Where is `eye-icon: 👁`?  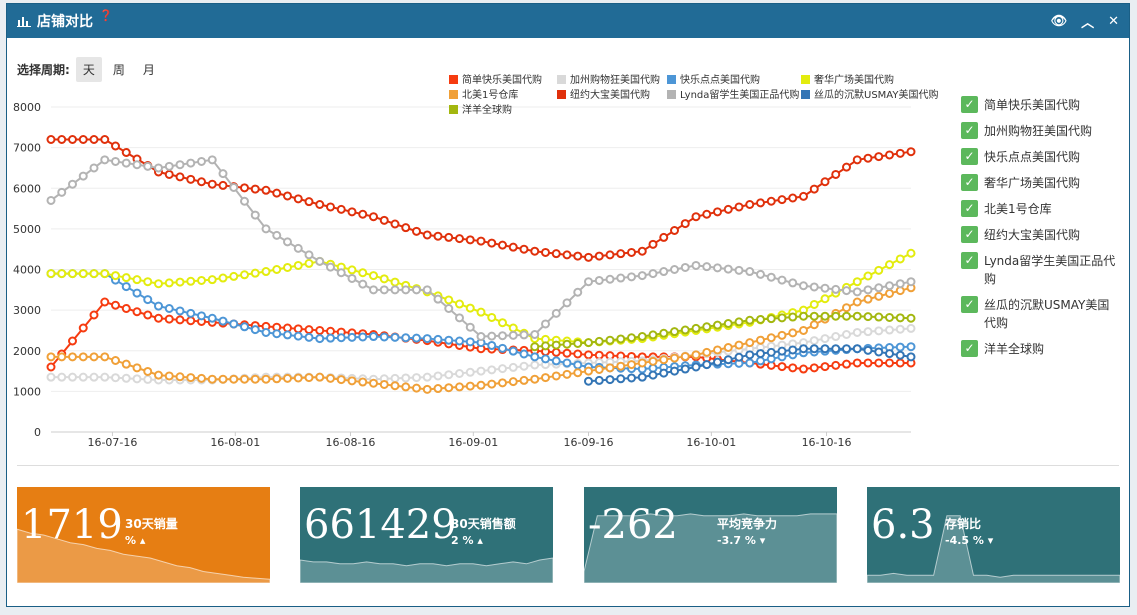
eye-icon: 👁 is located at coordinates (1059, 21).